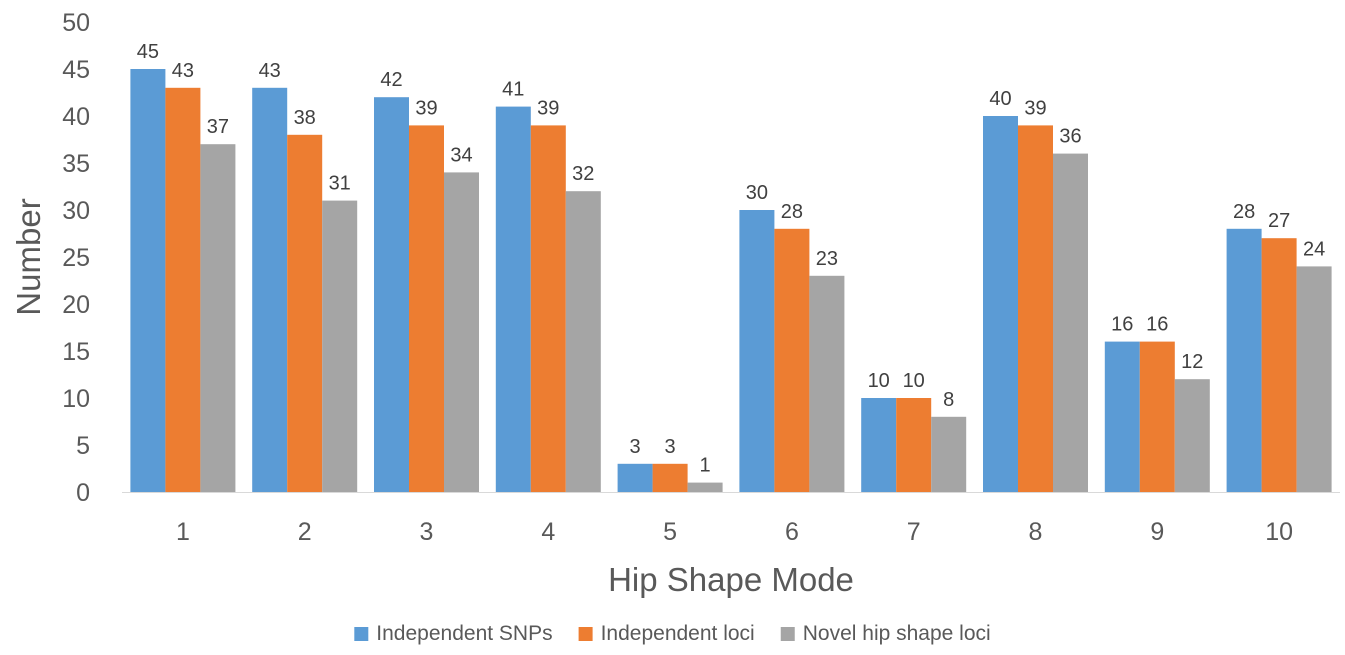 The width and height of the screenshot is (1345, 655). Describe the element at coordinates (76, 164) in the screenshot. I see `y-tick-label: 35` at that location.